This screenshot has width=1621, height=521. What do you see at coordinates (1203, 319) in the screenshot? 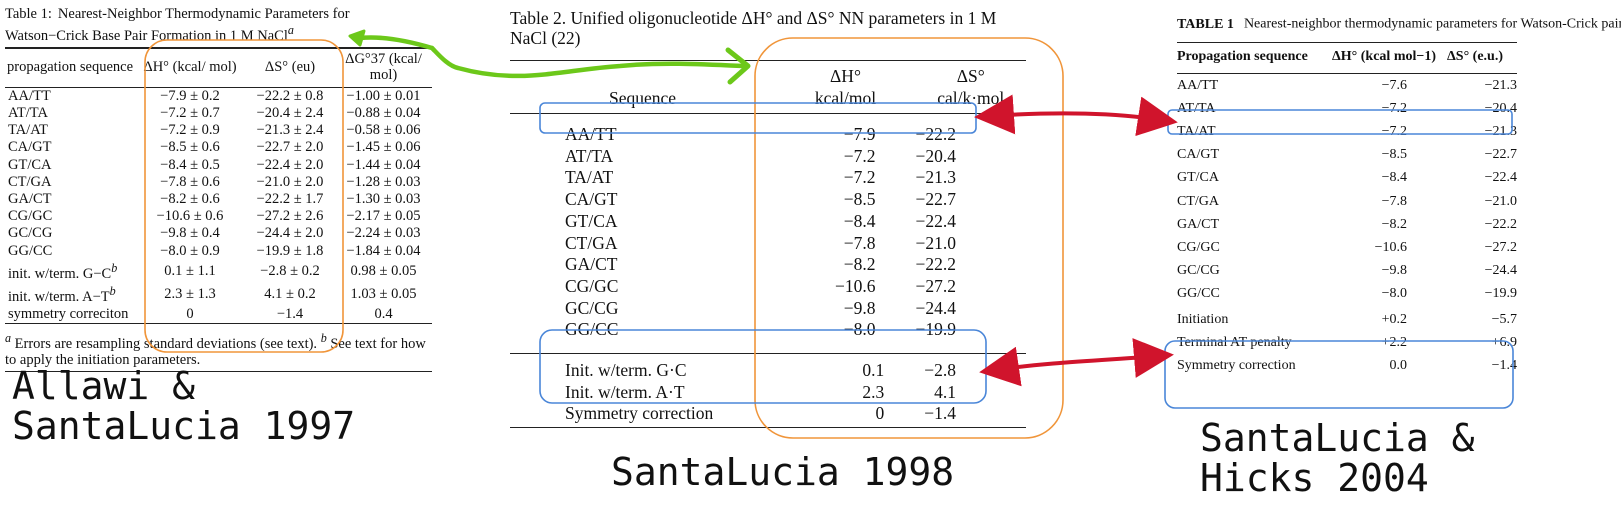
I see `cell-sequence: Initiation` at bounding box center [1203, 319].